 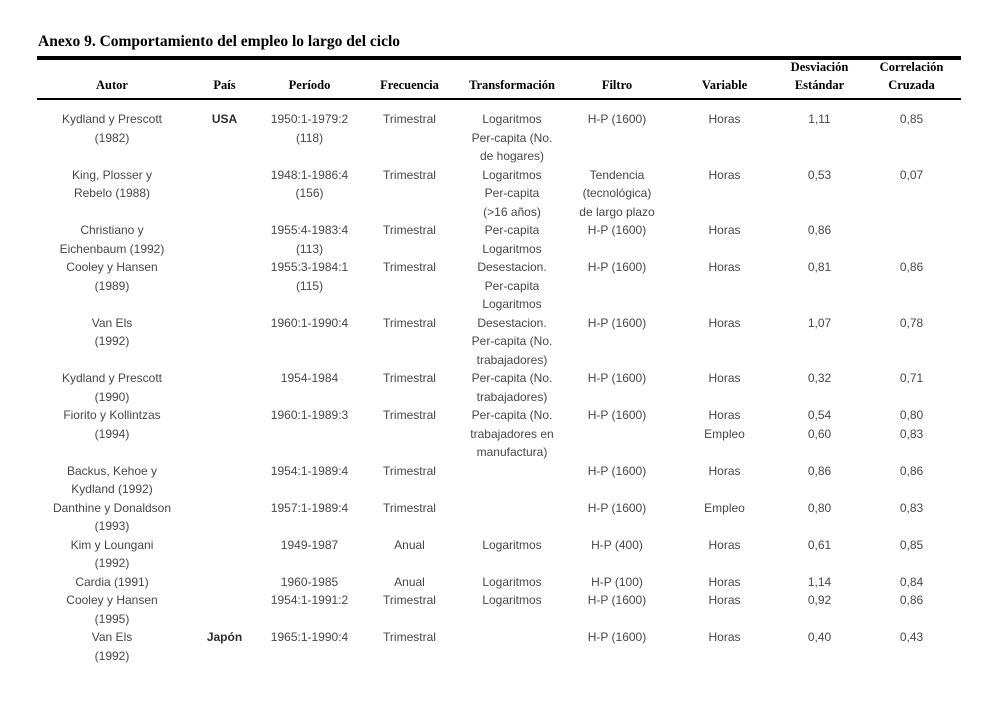 I want to click on cell-desviacion-line: 0,60, so click(x=819, y=433).